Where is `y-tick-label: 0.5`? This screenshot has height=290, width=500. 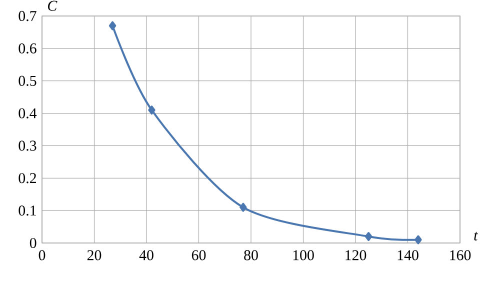
y-tick-label: 0.5 is located at coordinates (27, 81).